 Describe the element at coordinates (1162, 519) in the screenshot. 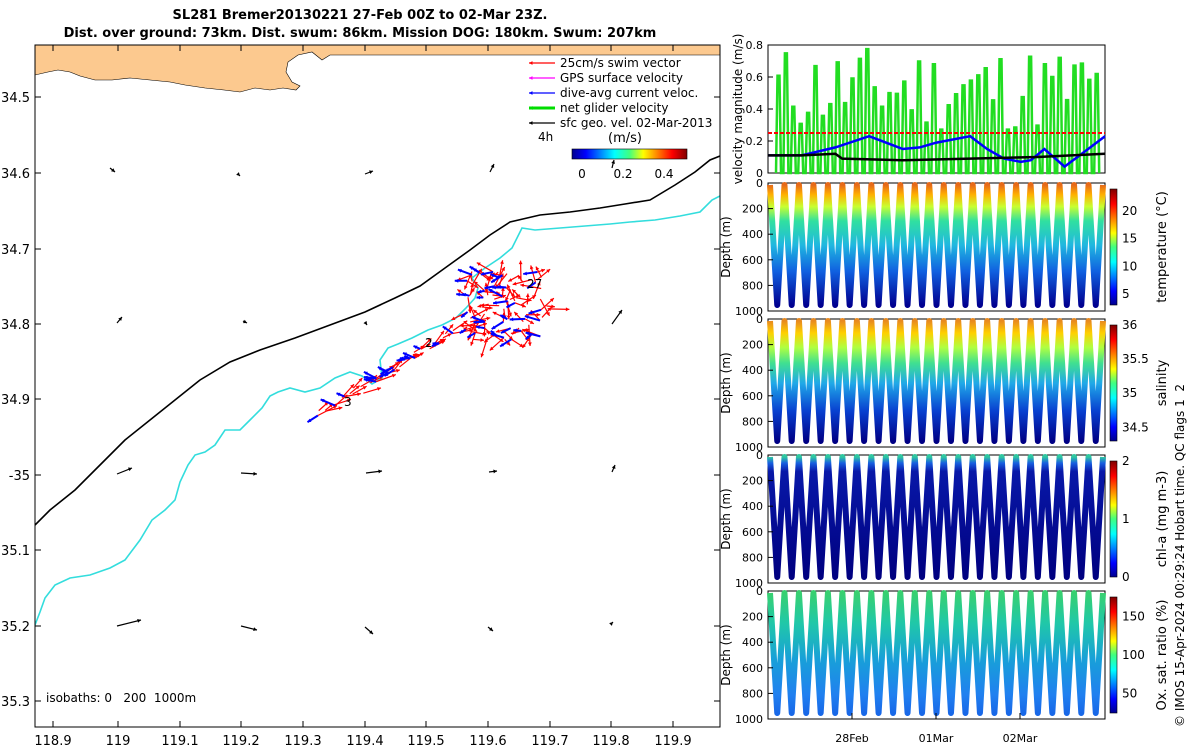

I see `colorbar-label: chl-a (mg m-3)` at that location.